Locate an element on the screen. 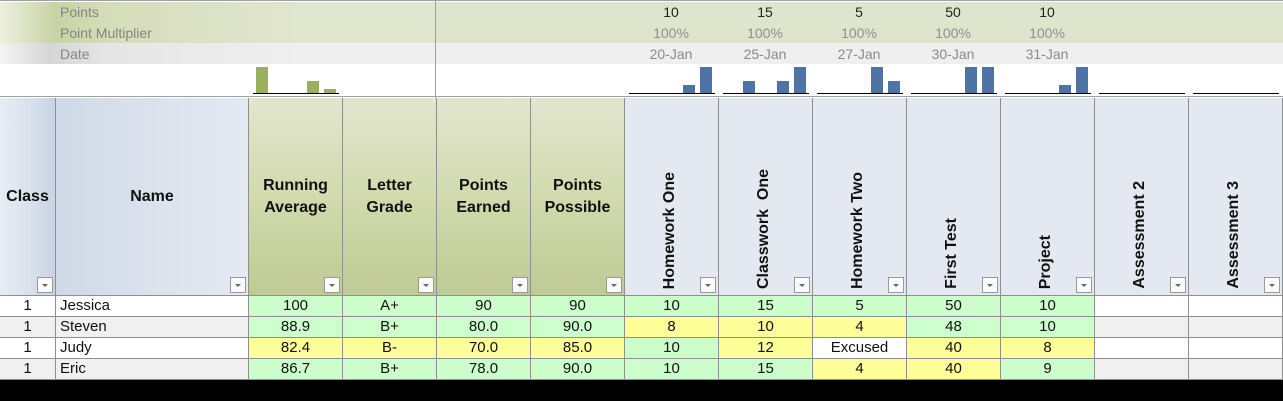  header-letter-grade: Letter Grade is located at coordinates (390, 197).